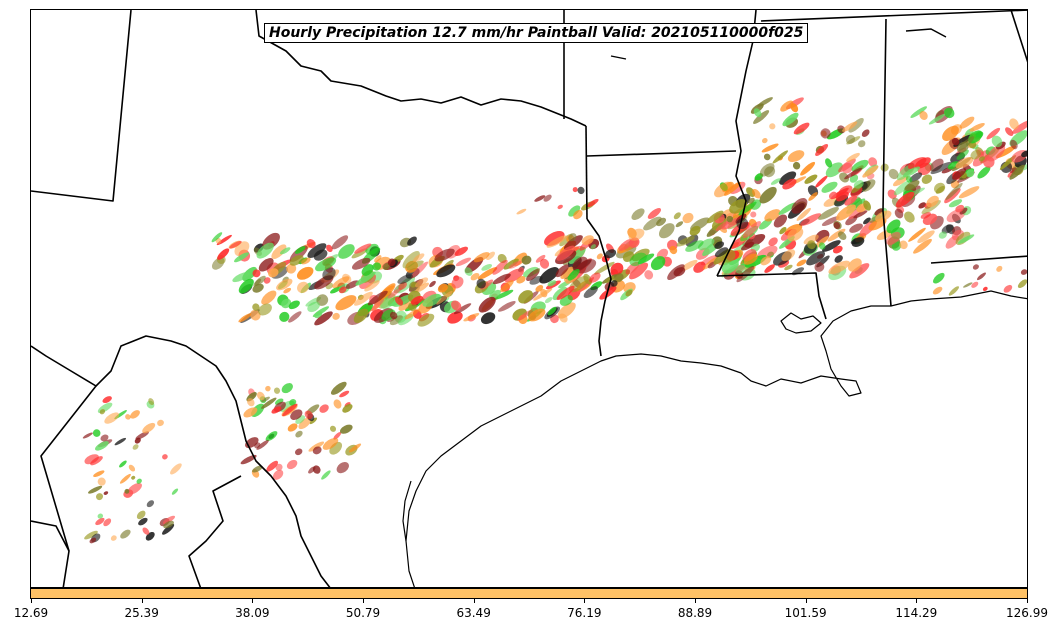 Image resolution: width=1062 pixels, height=633 pixels. Describe the element at coordinates (1027, 613) in the screenshot. I see `colorbar-tick-label: 126.99` at that location.